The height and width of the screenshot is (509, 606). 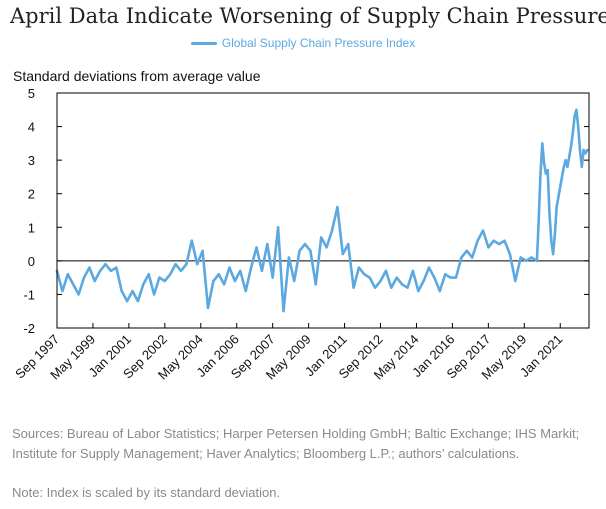 What do you see at coordinates (318, 43) in the screenshot?
I see `legend-label: Global Supply Chain Pressure Index` at bounding box center [318, 43].